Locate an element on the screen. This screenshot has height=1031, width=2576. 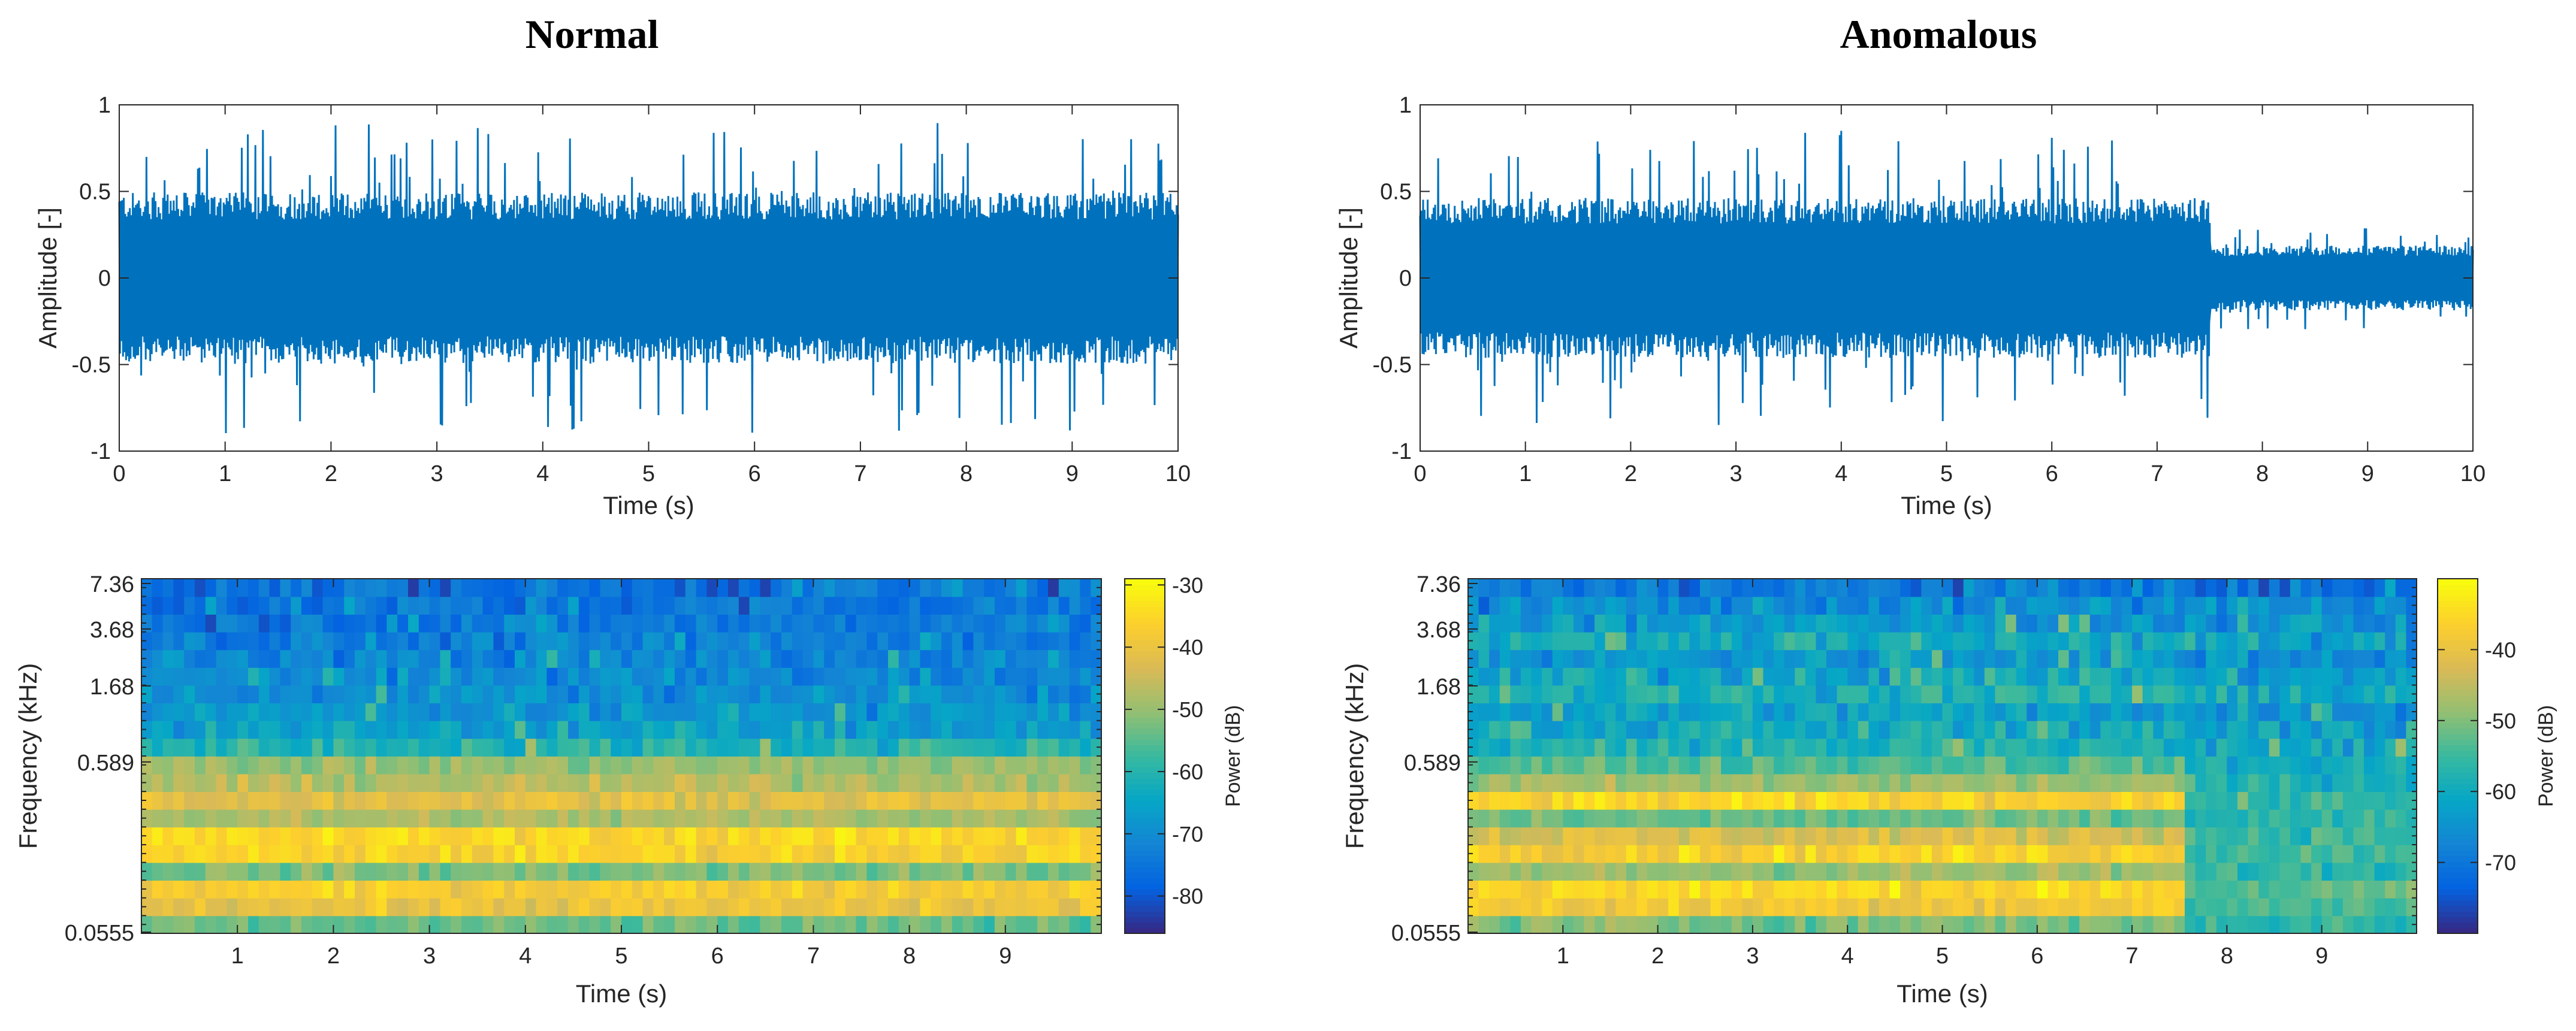
normal-y-axis-label: Amplitude [-] is located at coordinates (48, 278).